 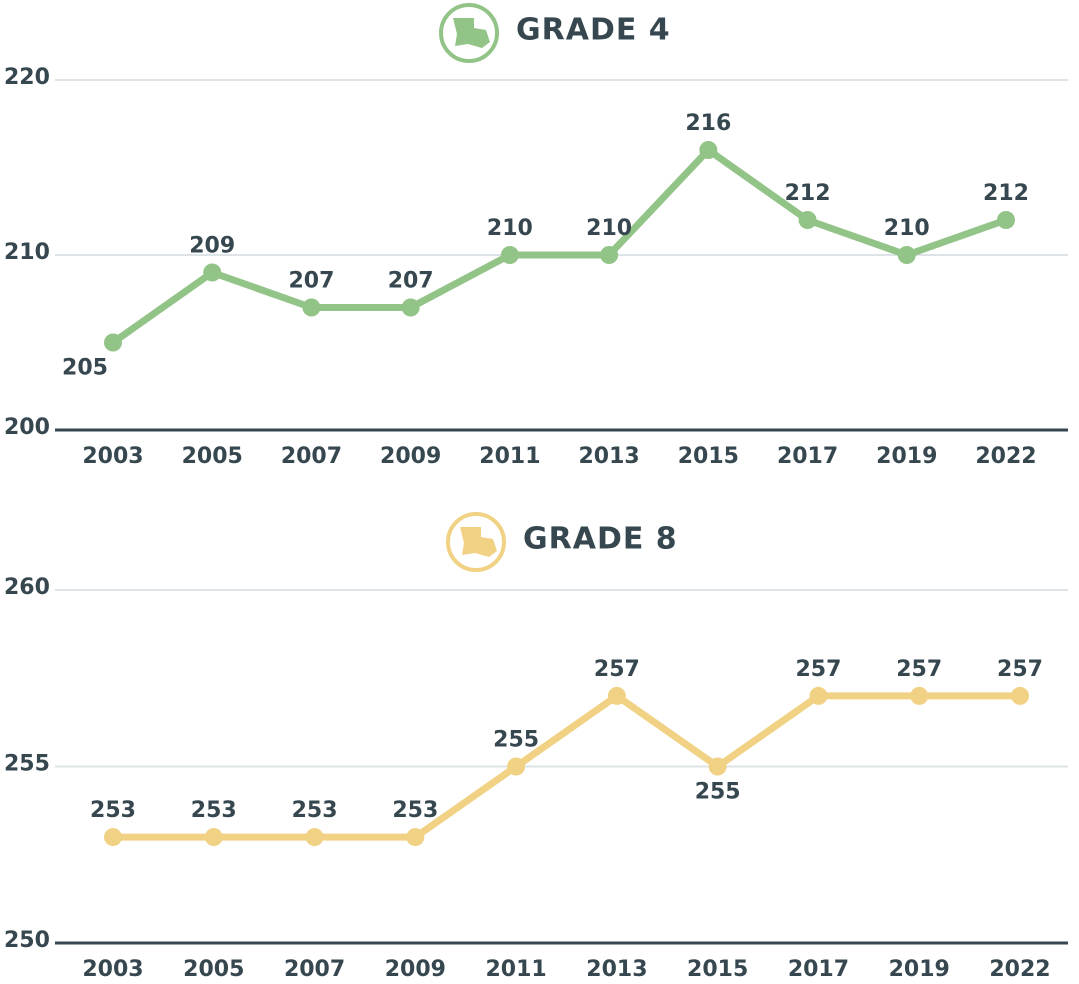 I want to click on data-label: 209, so click(x=212, y=246).